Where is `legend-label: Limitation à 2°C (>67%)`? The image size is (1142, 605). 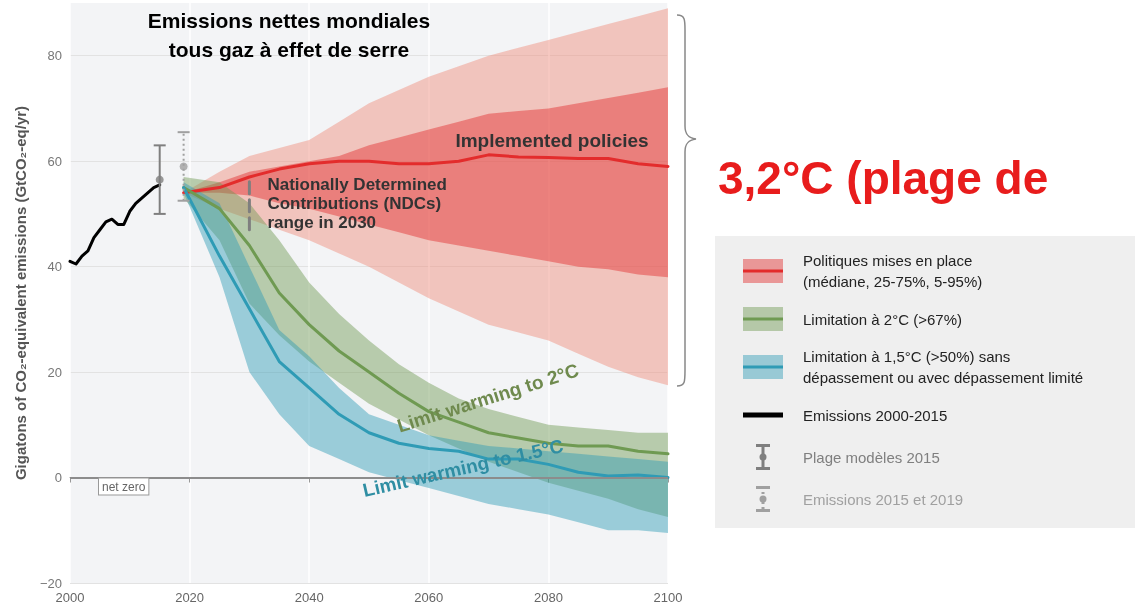
legend-label: Limitation à 2°C (>67%) is located at coordinates (882, 319).